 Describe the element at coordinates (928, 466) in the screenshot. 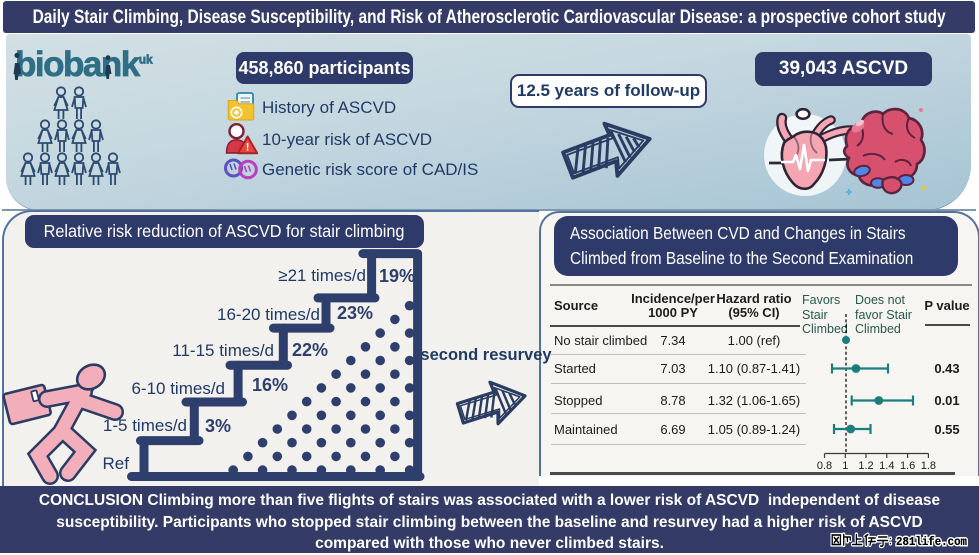

I see `svg-text: 1.8` at that location.